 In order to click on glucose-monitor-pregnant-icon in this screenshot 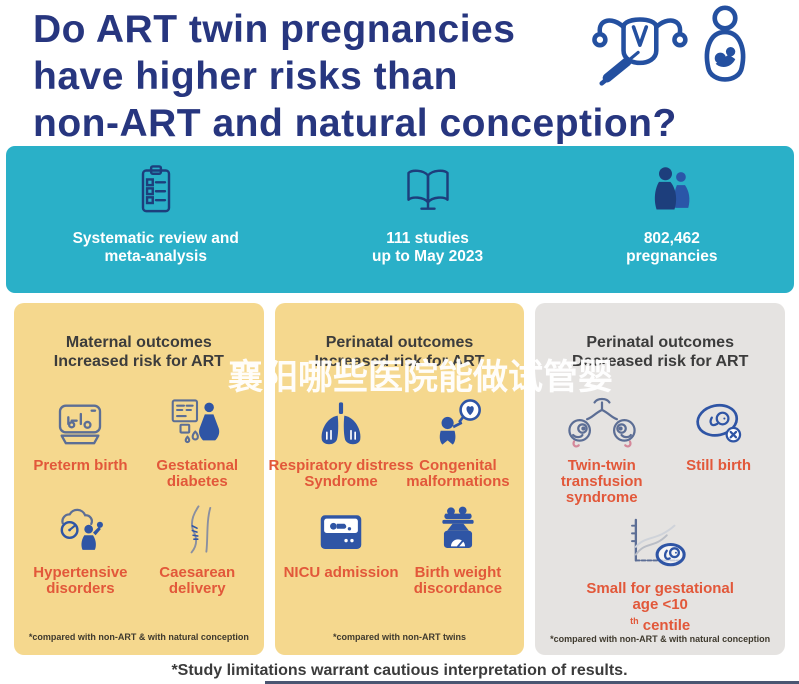, I will do `click(197, 422)`.